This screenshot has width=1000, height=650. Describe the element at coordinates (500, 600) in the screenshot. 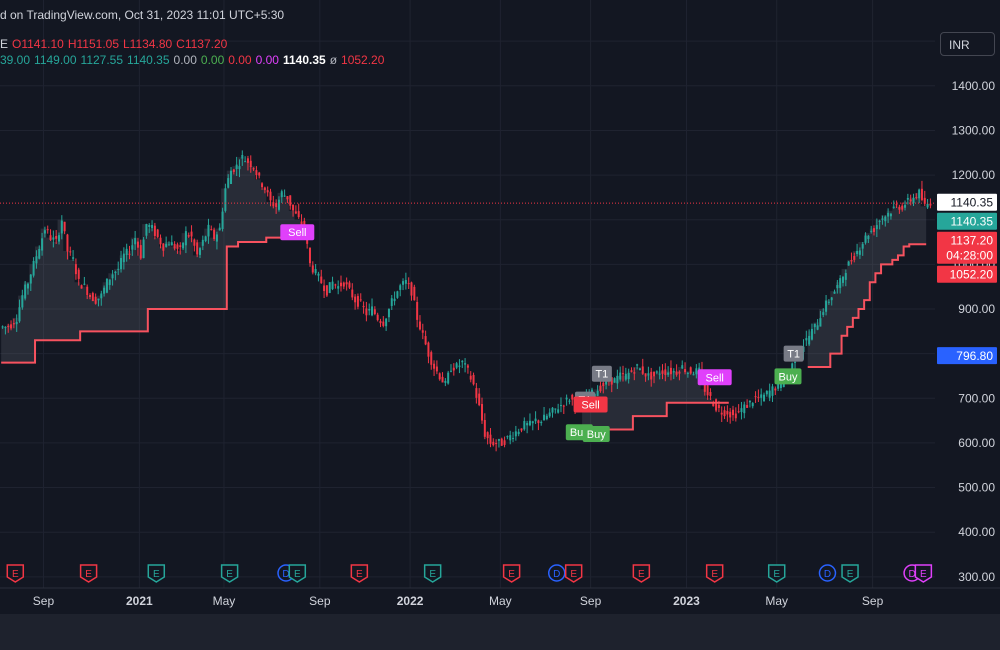

I see `time-axis: Sep 2021 May Sep 2022 May Sep 2023 May Sep` at that location.